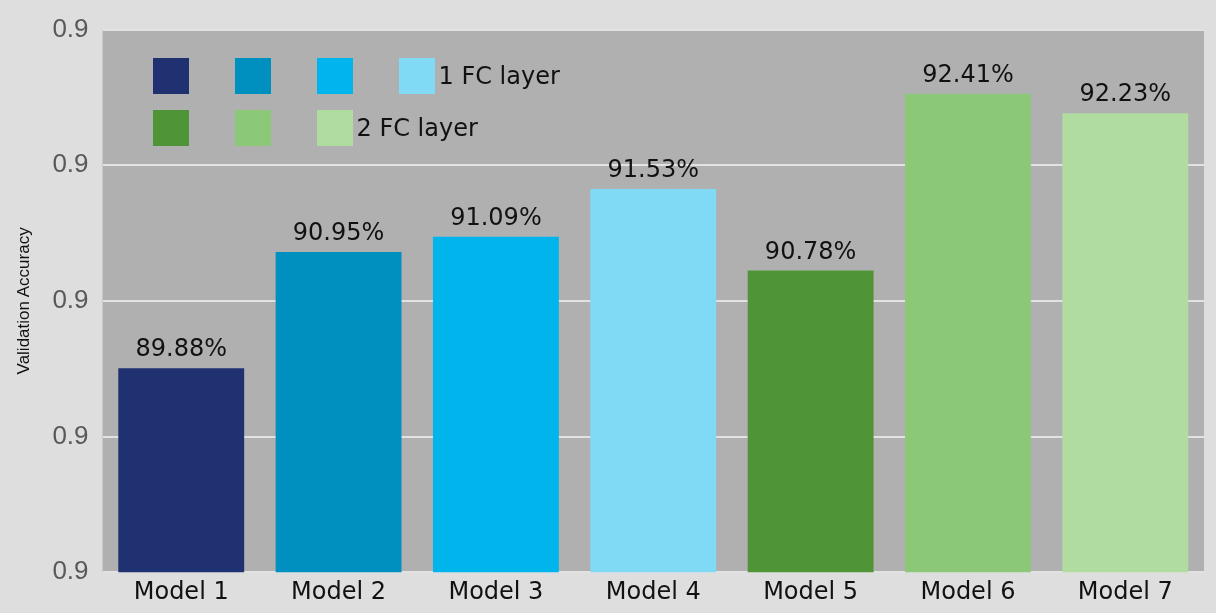 The image size is (1216, 613). I want to click on x-tick-label: Model 7, so click(1125, 590).